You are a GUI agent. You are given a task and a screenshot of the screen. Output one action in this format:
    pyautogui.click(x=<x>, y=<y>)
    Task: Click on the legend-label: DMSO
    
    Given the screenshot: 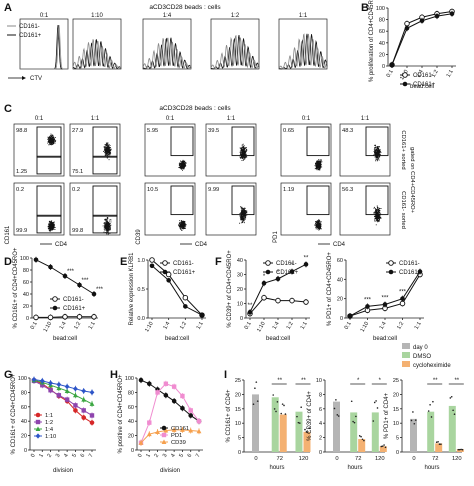 What is the action you would take?
    pyautogui.click(x=422, y=357)
    